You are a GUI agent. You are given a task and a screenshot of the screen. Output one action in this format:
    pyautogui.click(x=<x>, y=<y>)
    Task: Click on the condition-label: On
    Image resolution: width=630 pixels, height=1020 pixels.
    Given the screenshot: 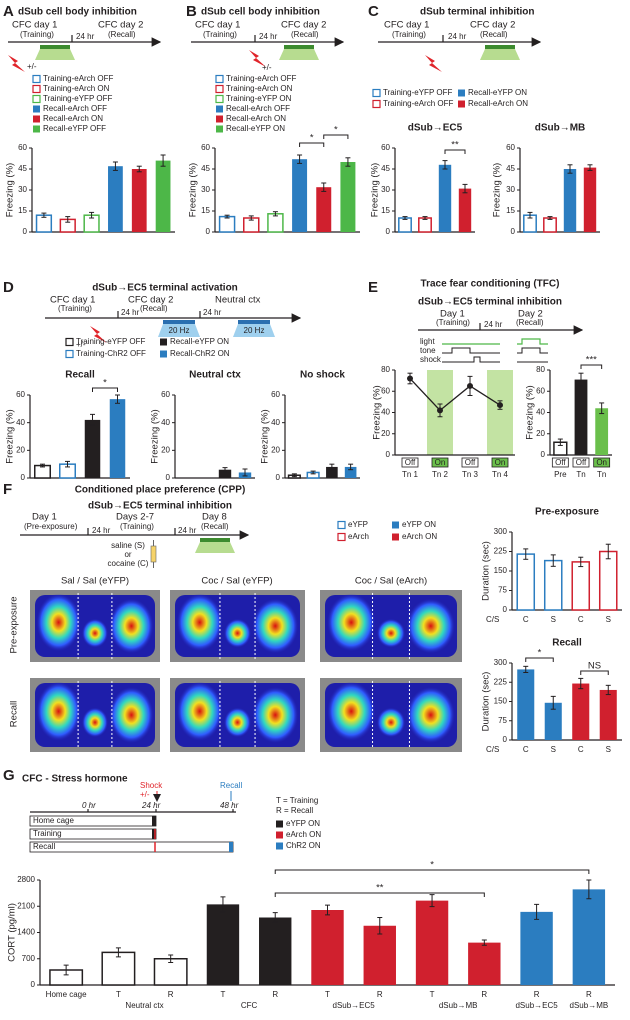 What is the action you would take?
    pyautogui.click(x=500, y=462)
    